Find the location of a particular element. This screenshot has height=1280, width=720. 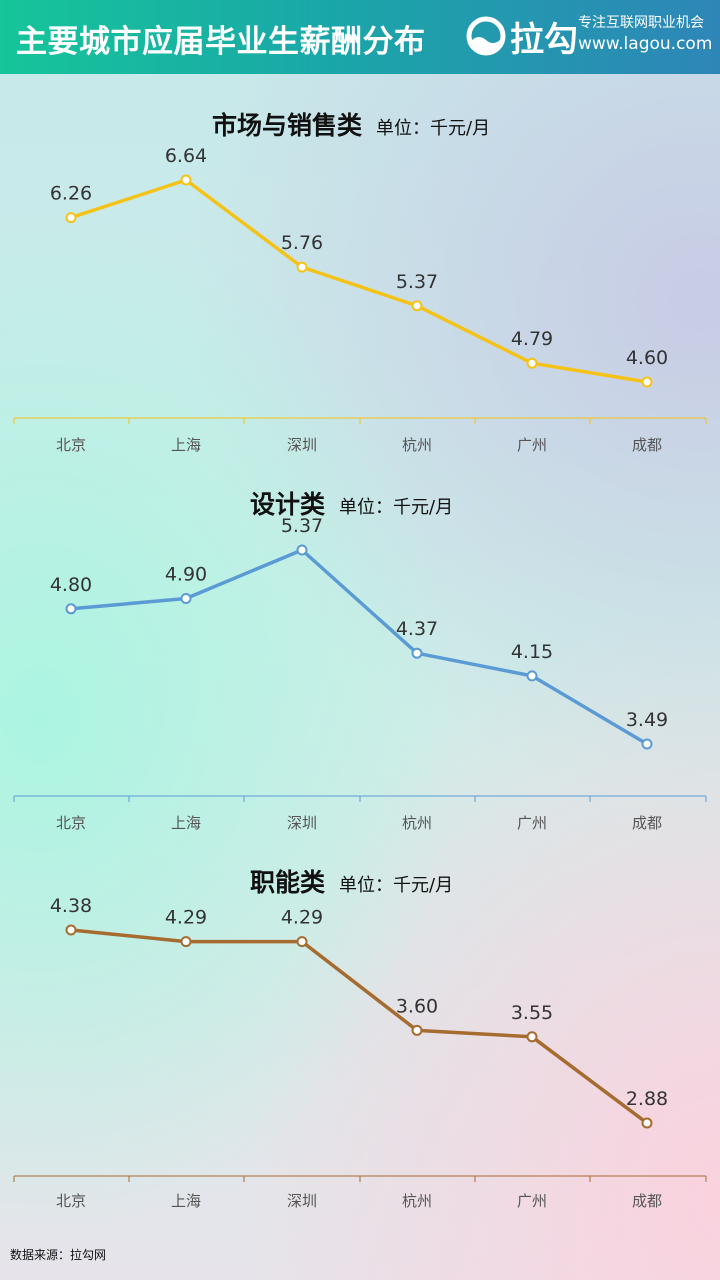

data-label: 6.64 is located at coordinates (186, 156).